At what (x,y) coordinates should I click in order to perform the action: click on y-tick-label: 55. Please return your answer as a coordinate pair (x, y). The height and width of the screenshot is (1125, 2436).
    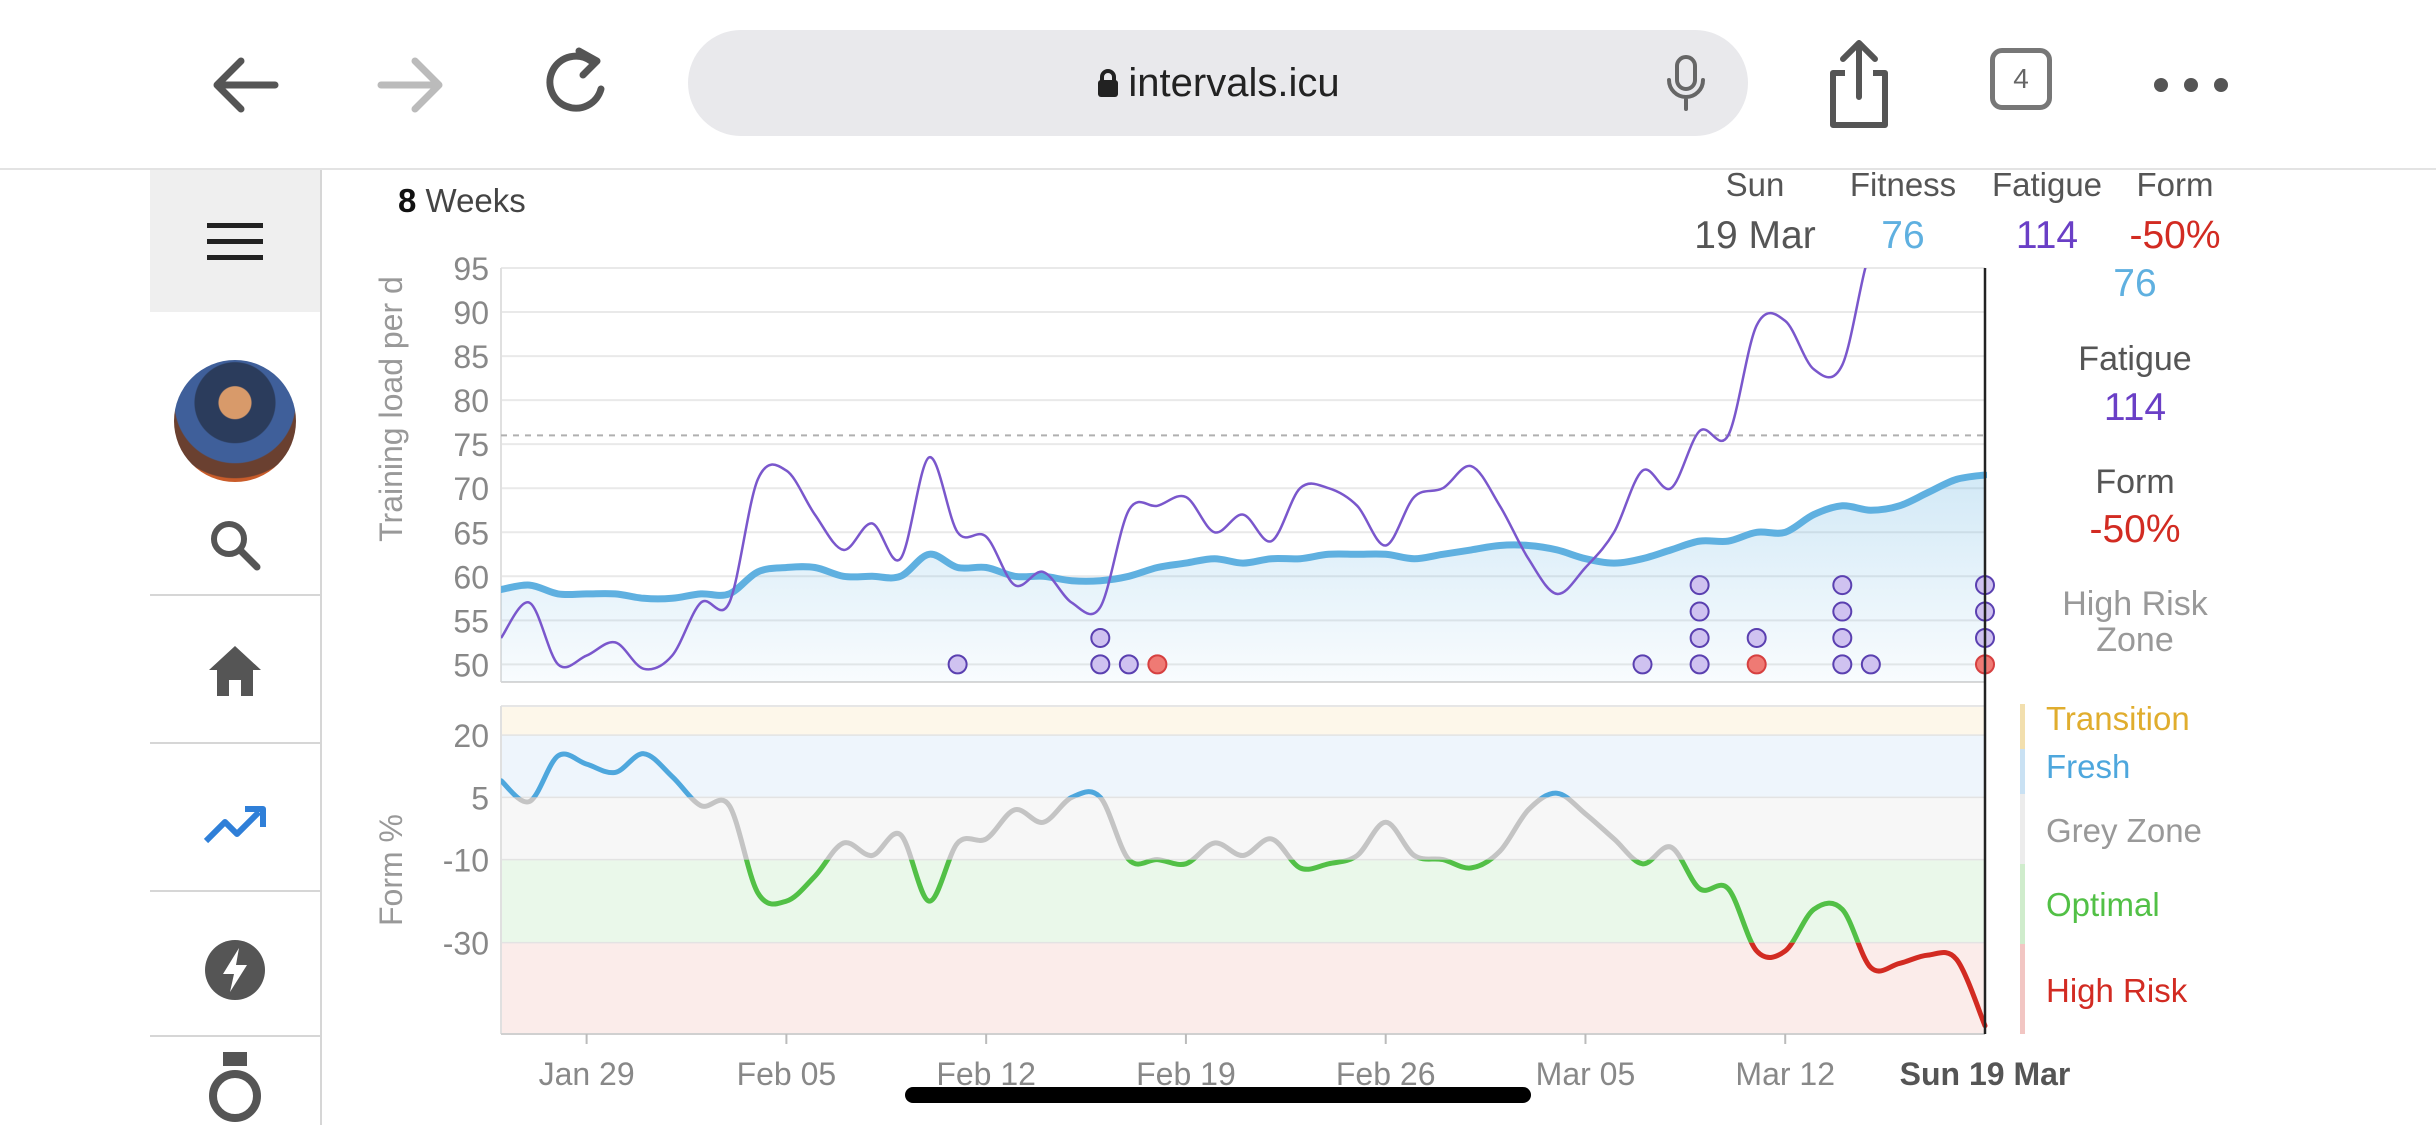
    Looking at the image, I should click on (471, 621).